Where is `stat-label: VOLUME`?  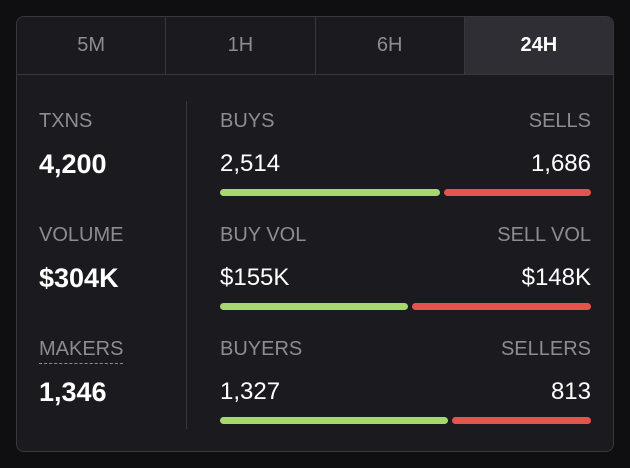 stat-label: VOLUME is located at coordinates (81, 235).